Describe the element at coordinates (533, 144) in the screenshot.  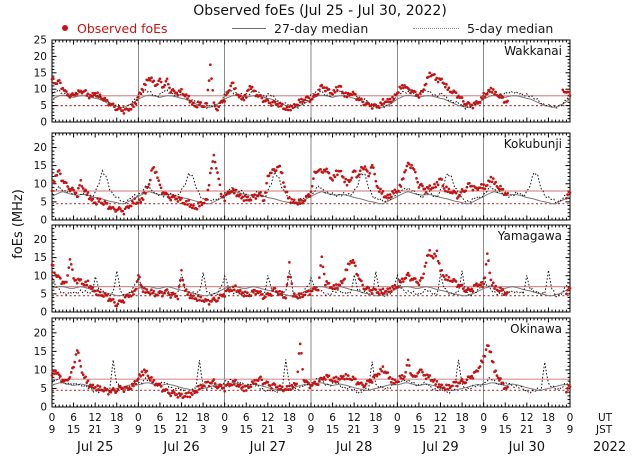
I see `station-label: Kokubunji` at that location.